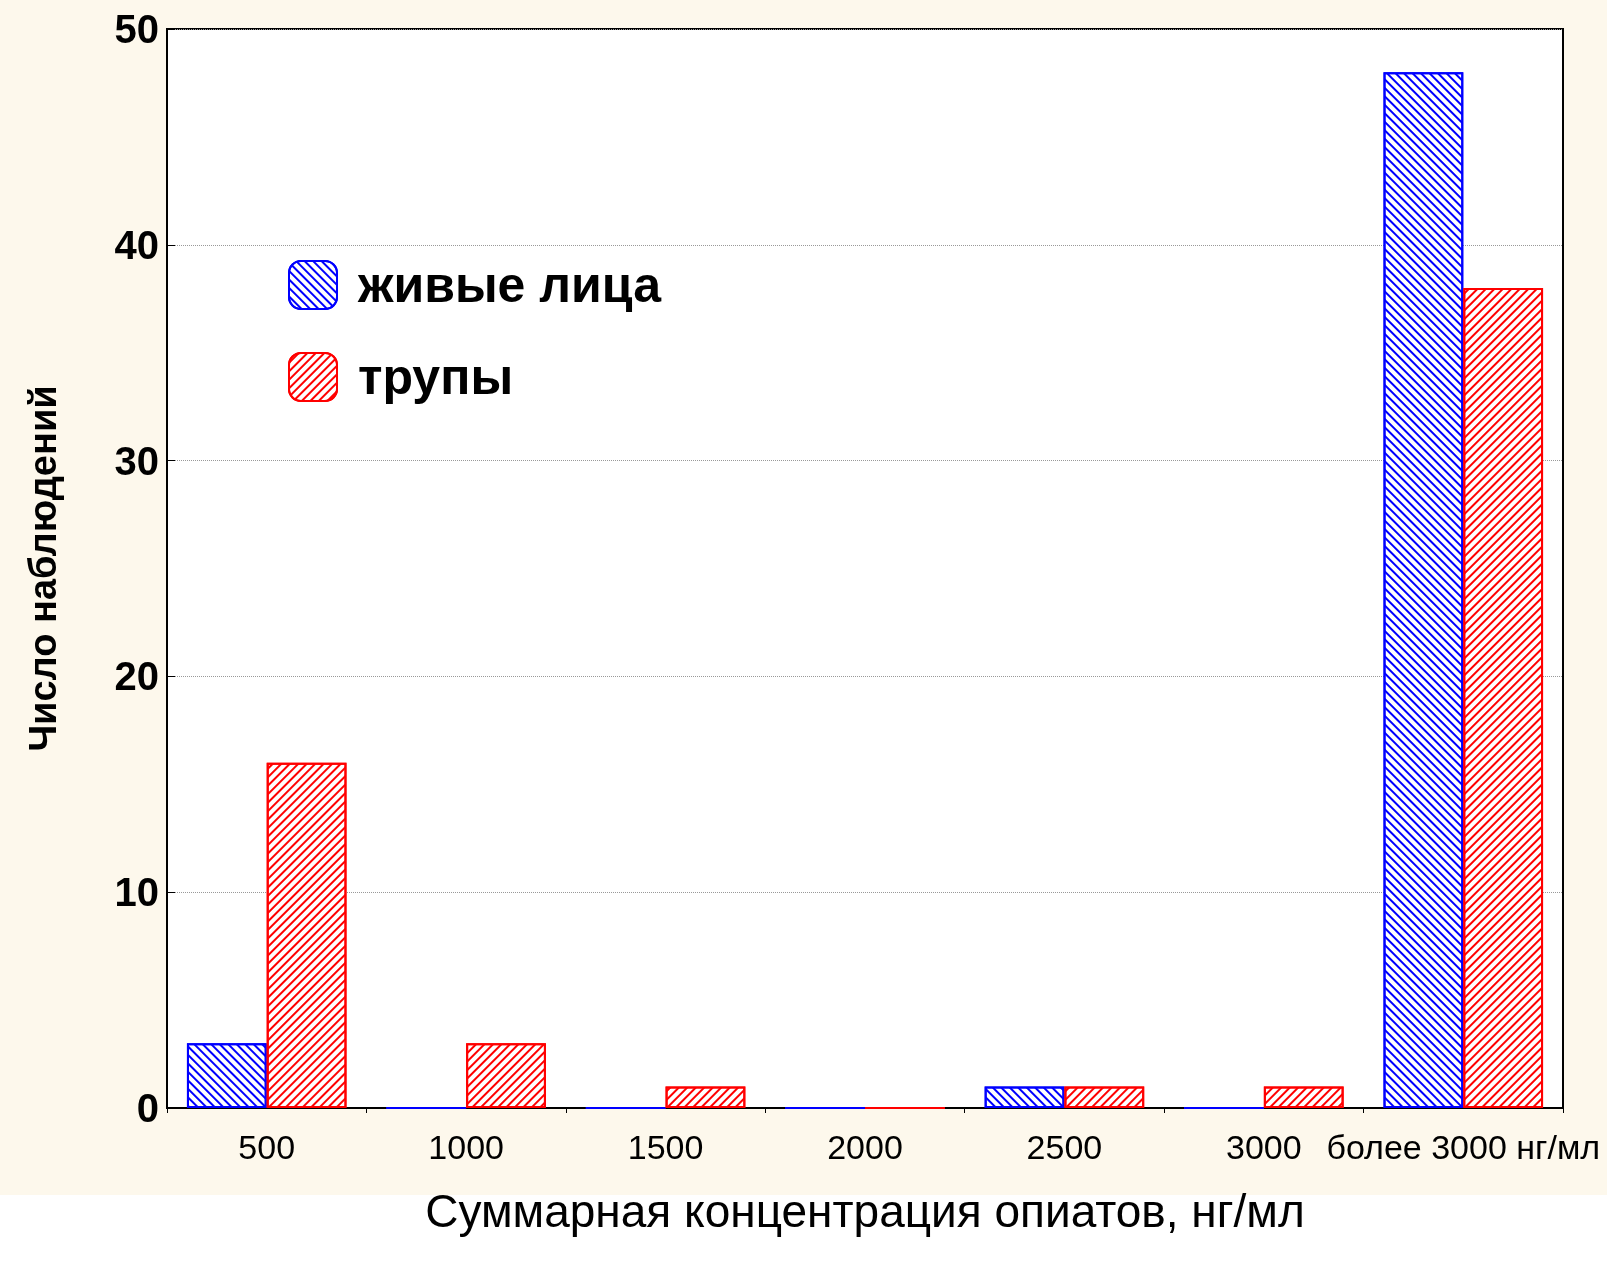 Image resolution: width=1607 pixels, height=1261 pixels. I want to click on x-tick-label: 1500, so click(665, 1147).